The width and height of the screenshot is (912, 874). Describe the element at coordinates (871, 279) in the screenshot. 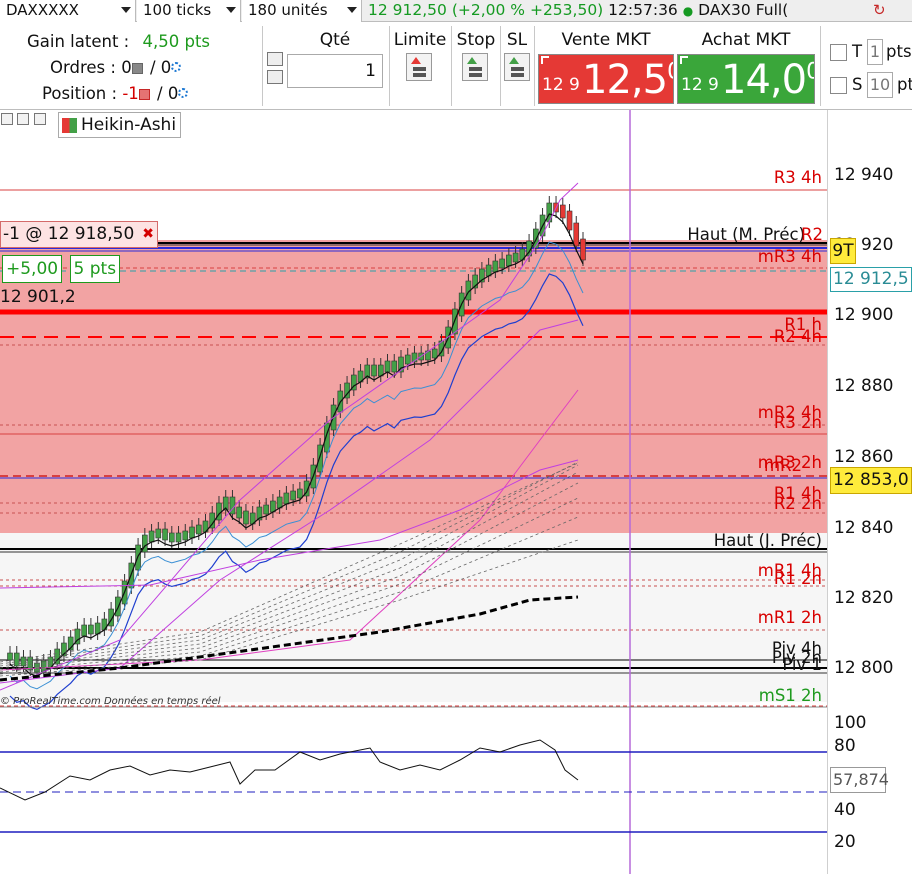

I see `last-price-tag: 12 912,5` at that location.